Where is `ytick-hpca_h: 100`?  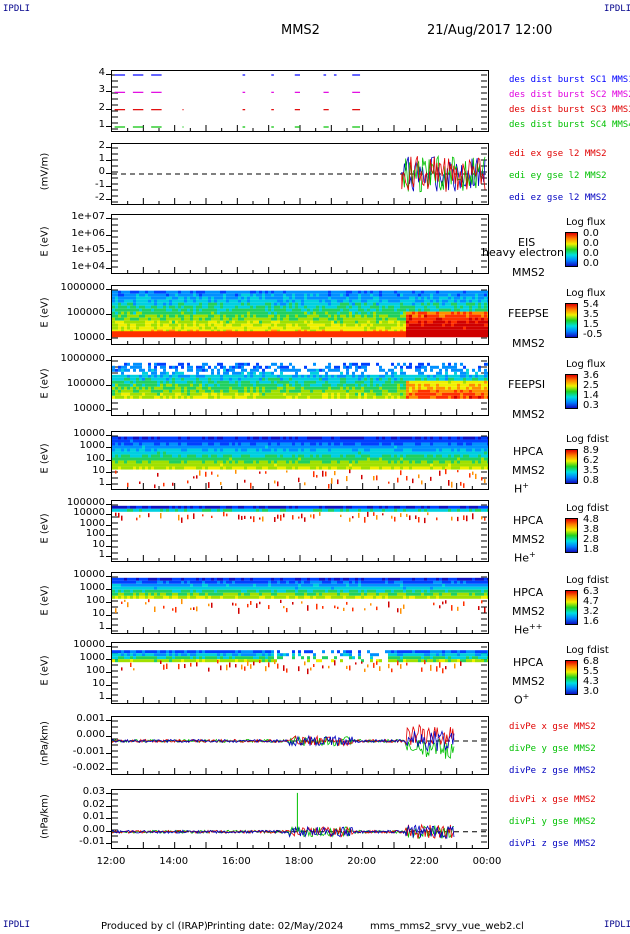
ytick-hpca_h: 100 is located at coordinates (95, 458).